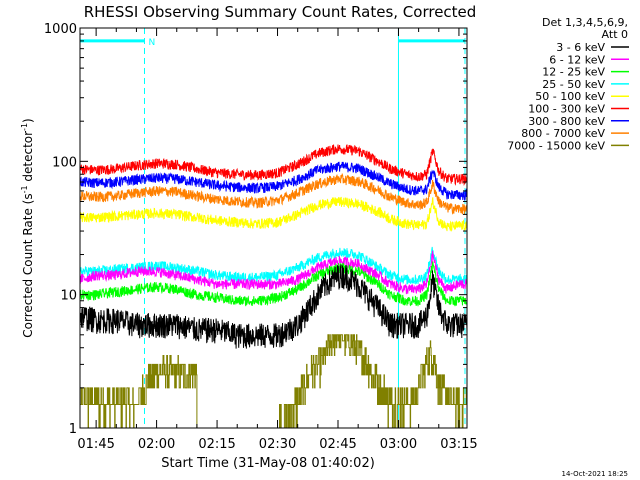  What do you see at coordinates (458, 444) in the screenshot?
I see `x-tick-label: 03:15` at bounding box center [458, 444].